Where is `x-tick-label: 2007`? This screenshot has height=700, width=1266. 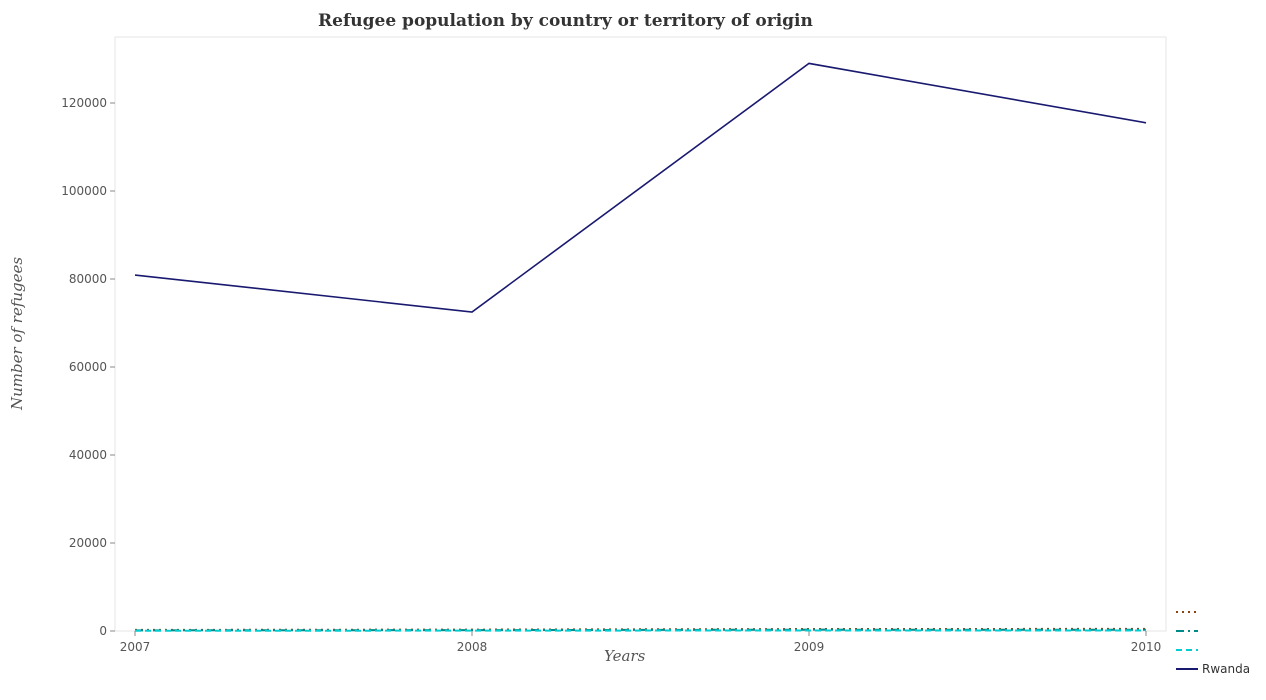
x-tick-label: 2007 is located at coordinates (135, 647).